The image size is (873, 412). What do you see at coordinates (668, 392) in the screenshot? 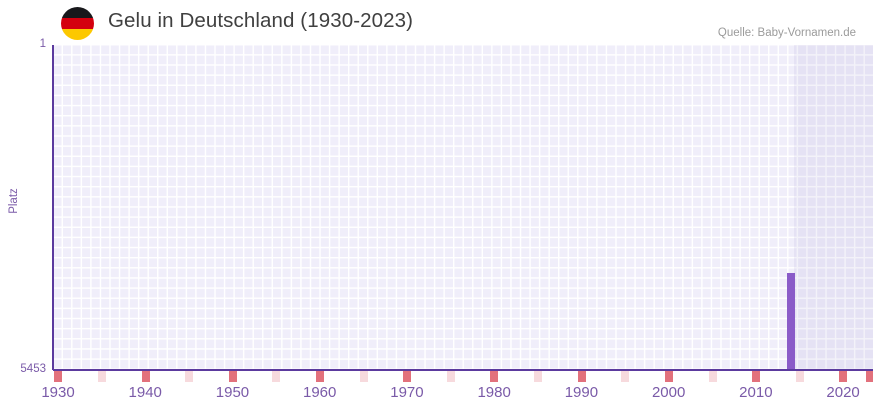
I see `x-axis-label-2000: 2000` at bounding box center [668, 392].